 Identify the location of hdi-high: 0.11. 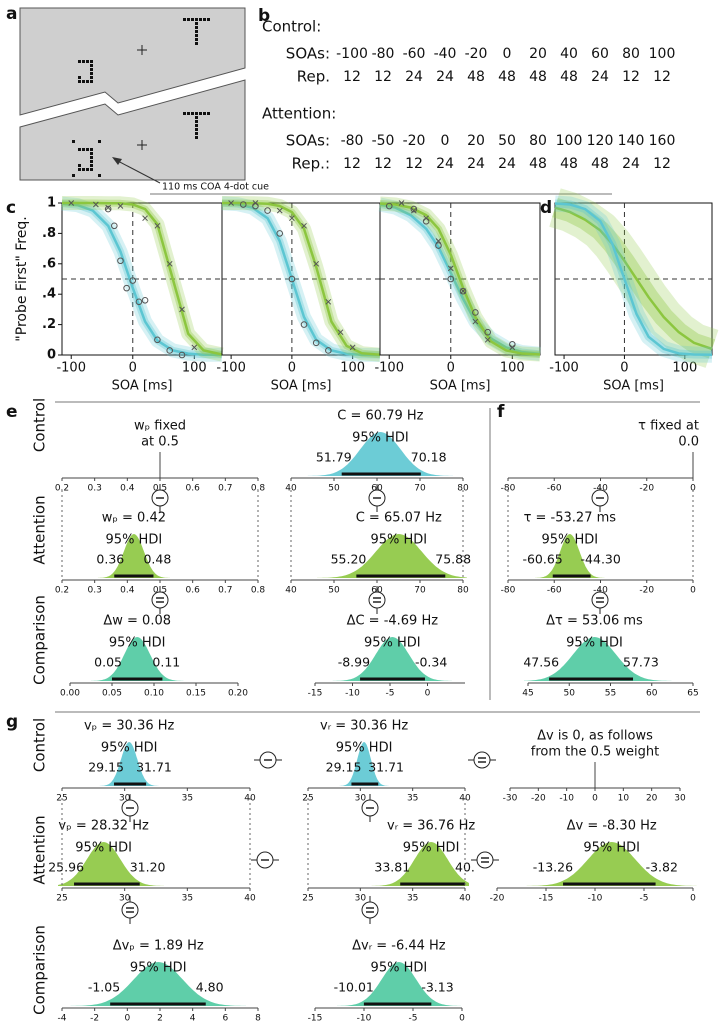
(166, 662).